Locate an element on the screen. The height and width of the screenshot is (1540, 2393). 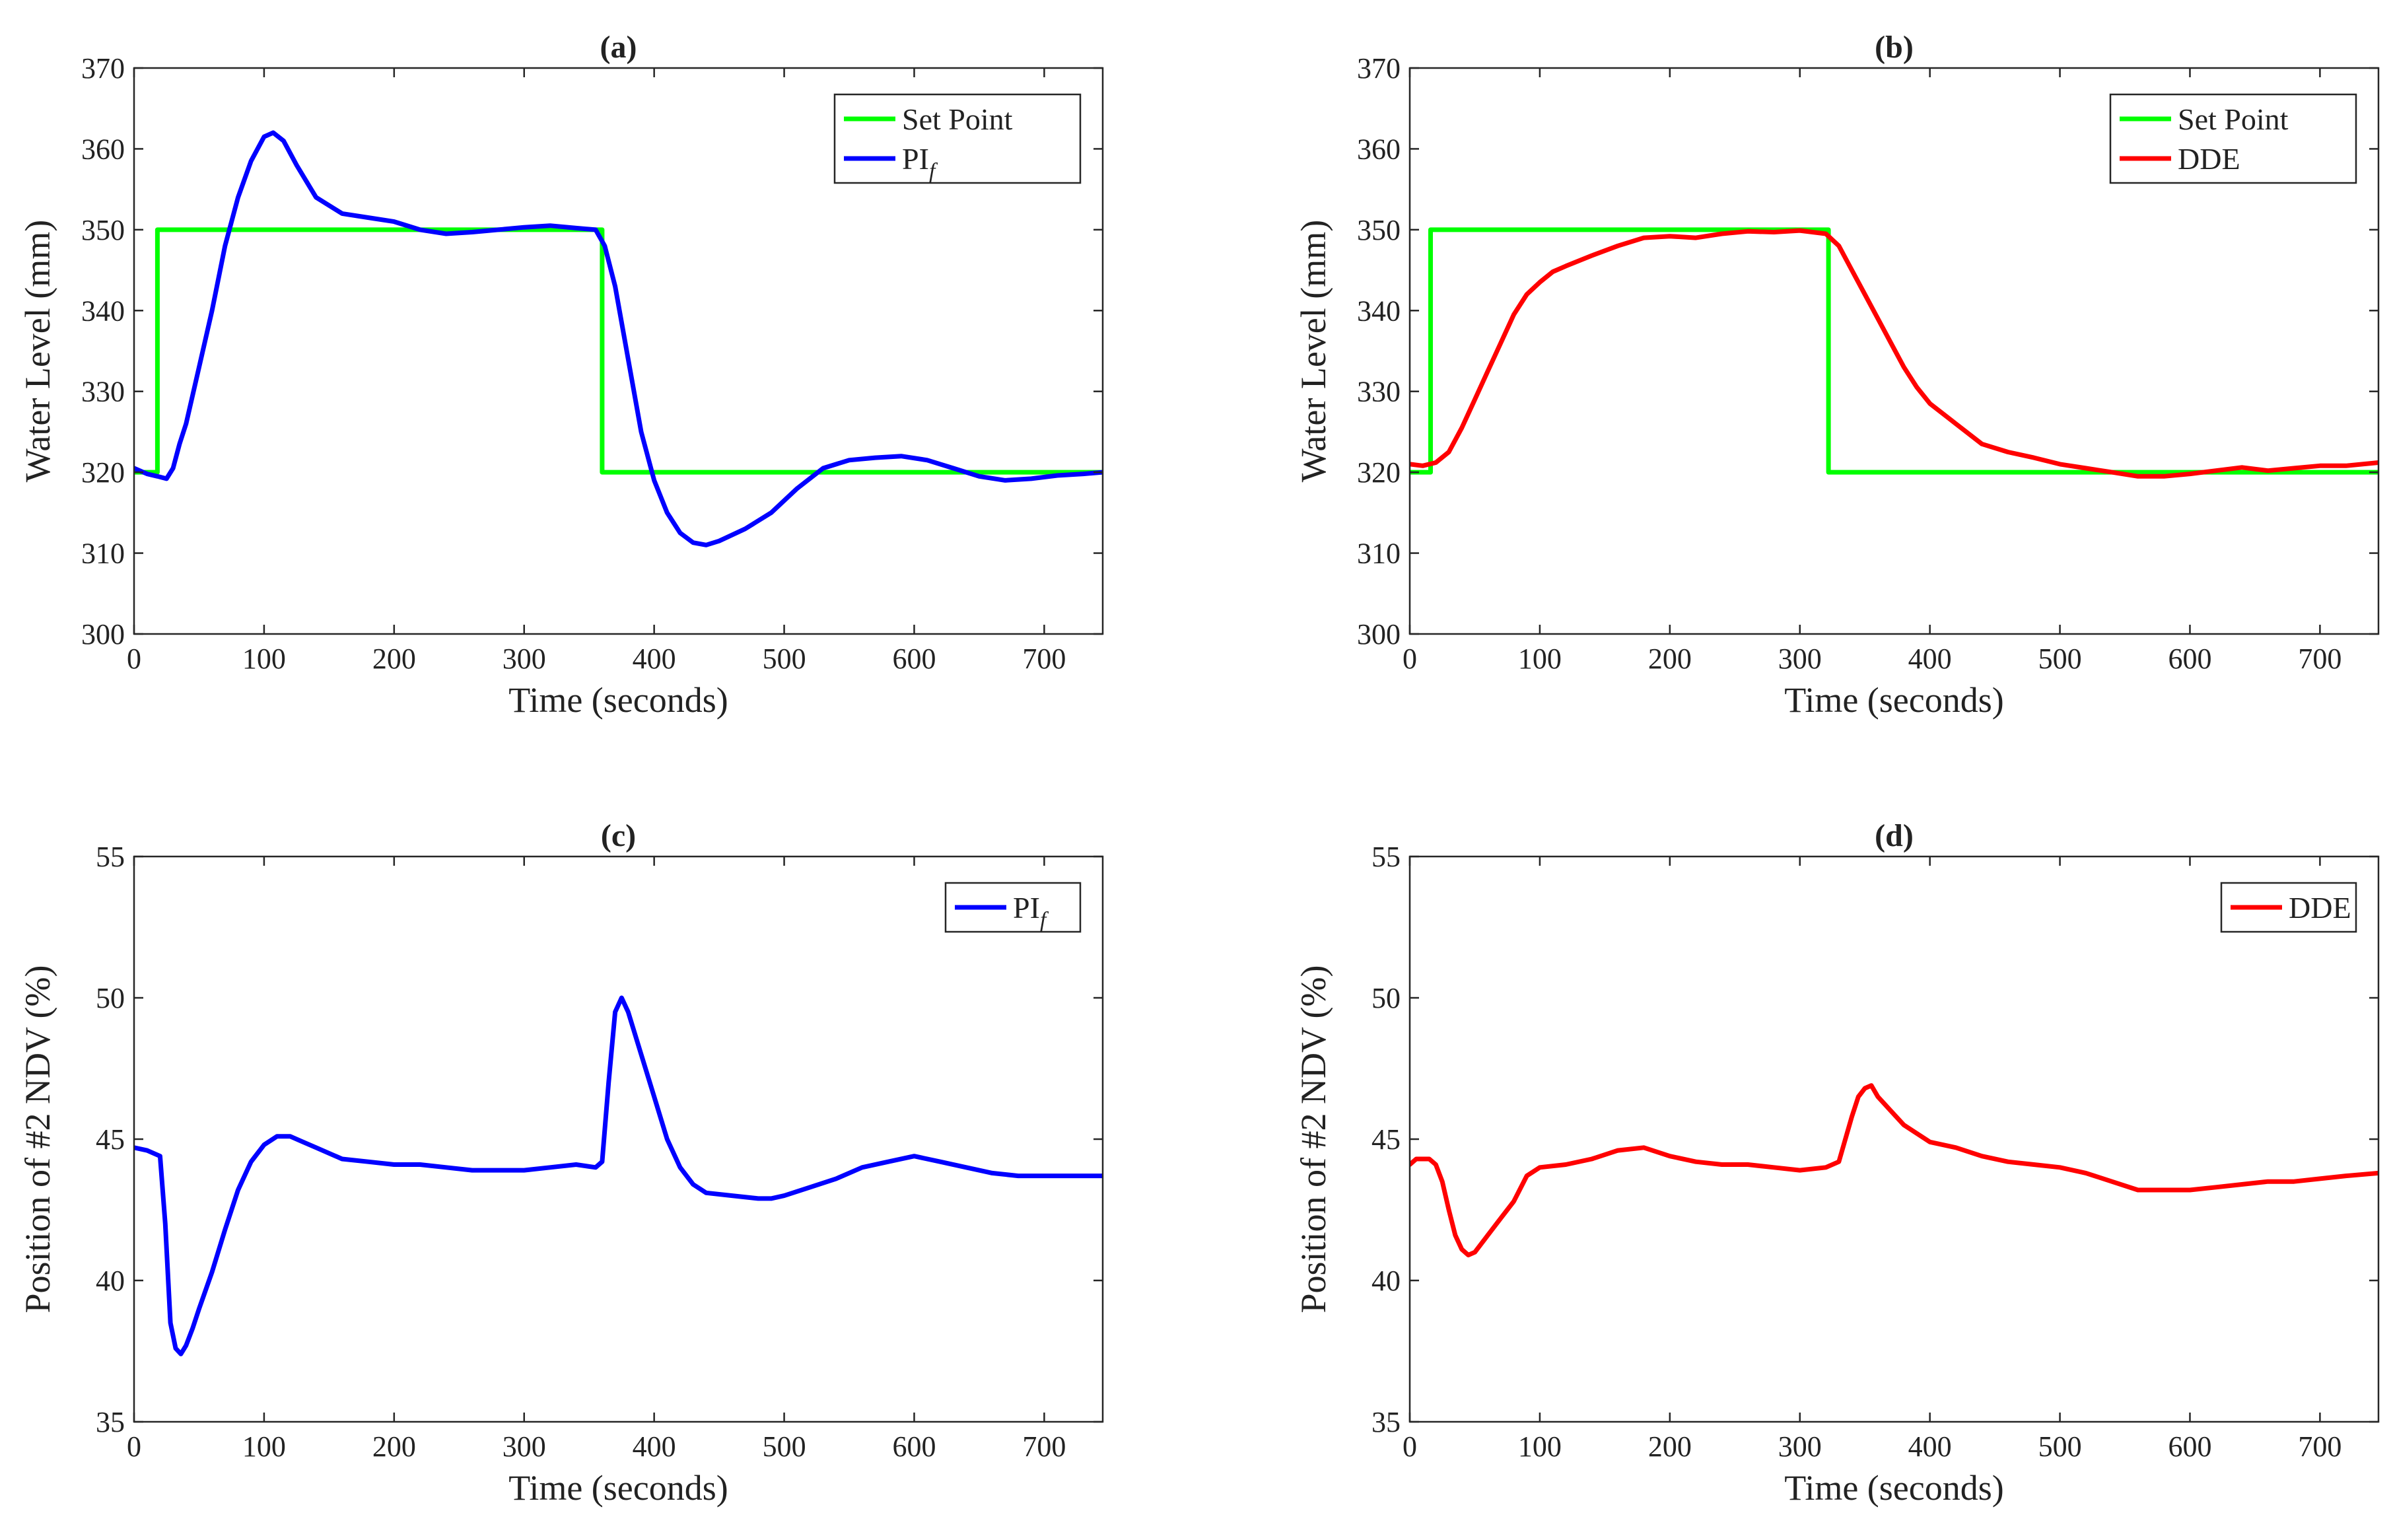
legend-label: PIf is located at coordinates (1031, 911).